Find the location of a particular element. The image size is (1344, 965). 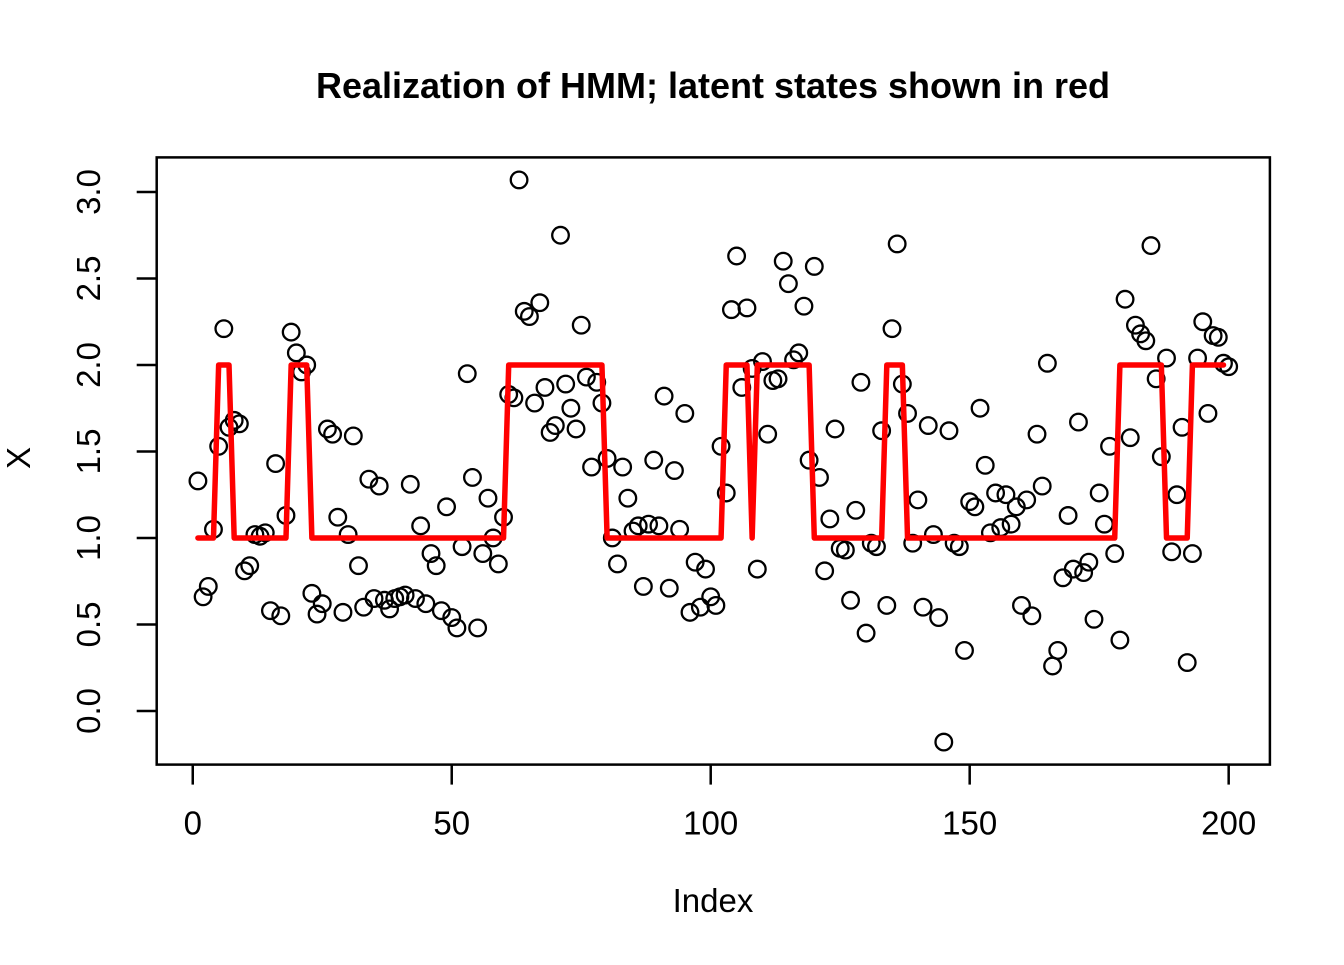

y-tick-label: 2.0 is located at coordinates (88, 365).